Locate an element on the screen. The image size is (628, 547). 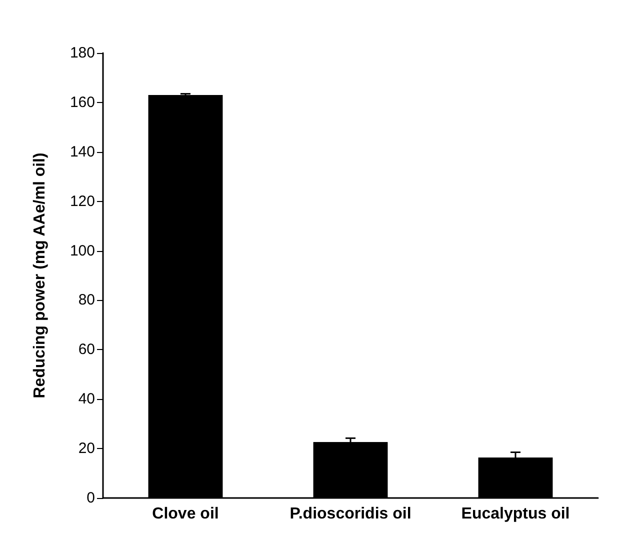
y-tick-label: 80 is located at coordinates (86, 300).